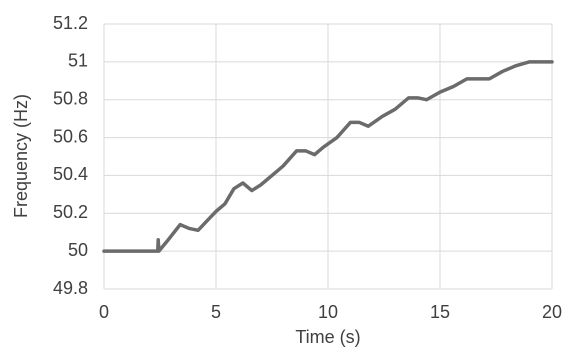 The image size is (566, 351). Describe the element at coordinates (327, 337) in the screenshot. I see `x-axis-label: Time (s)` at that location.